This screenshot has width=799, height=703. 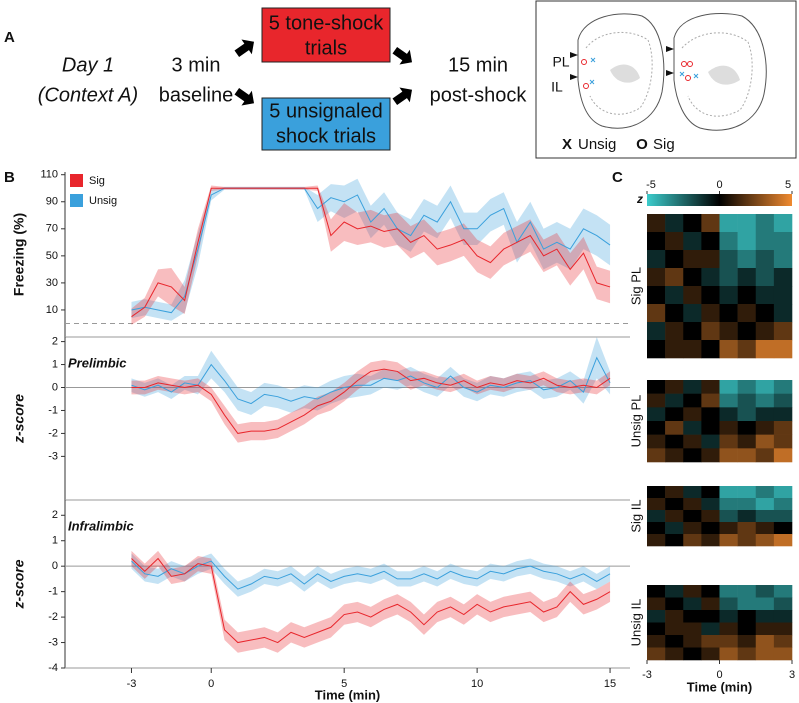 I want to click on y-tick-label: 10, so click(x=52, y=310).